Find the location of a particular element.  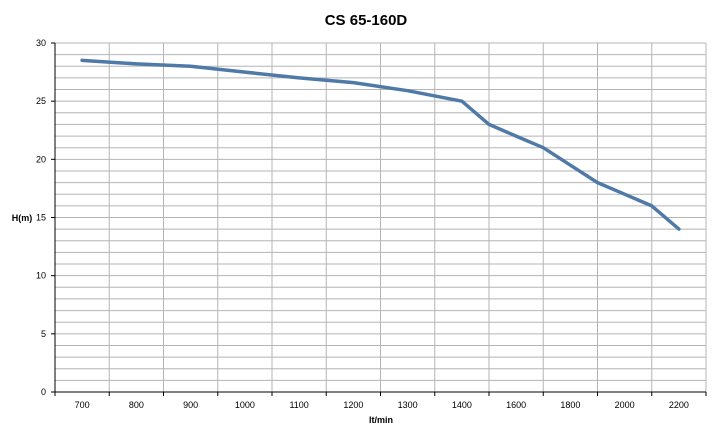

x-tick-label: 1100 is located at coordinates (298, 405).